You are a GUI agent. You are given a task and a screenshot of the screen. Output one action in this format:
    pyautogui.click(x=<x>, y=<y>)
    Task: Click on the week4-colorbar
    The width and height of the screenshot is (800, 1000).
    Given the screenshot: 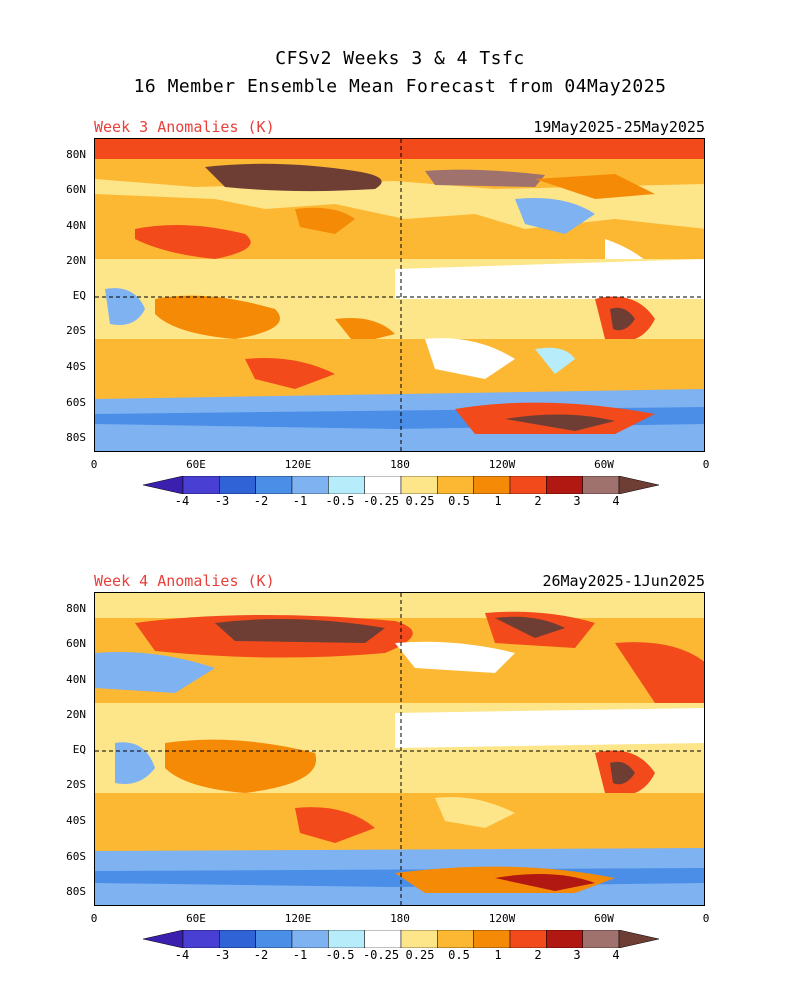 What is the action you would take?
    pyautogui.click(x=401, y=939)
    